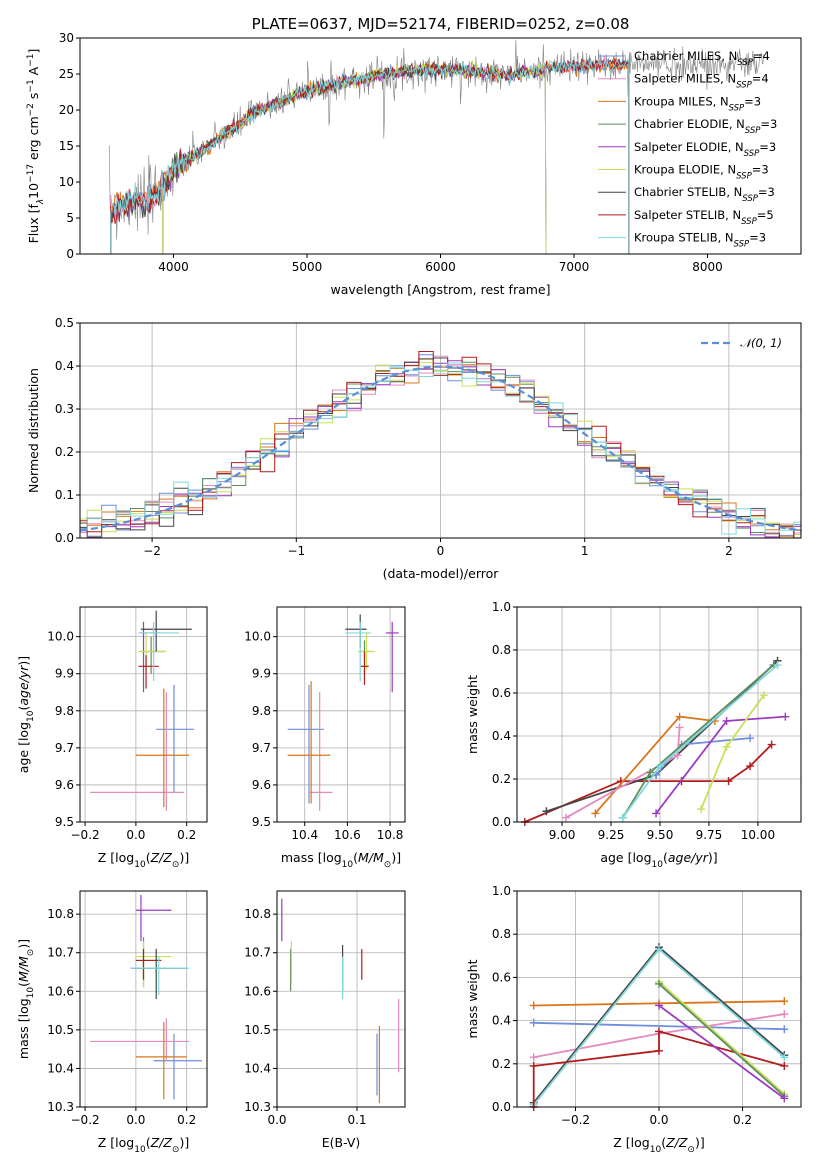 This screenshot has height=1170, width=819. Describe the element at coordinates (261, 711) in the screenshot. I see `y-tick-label: 9.8` at that location.